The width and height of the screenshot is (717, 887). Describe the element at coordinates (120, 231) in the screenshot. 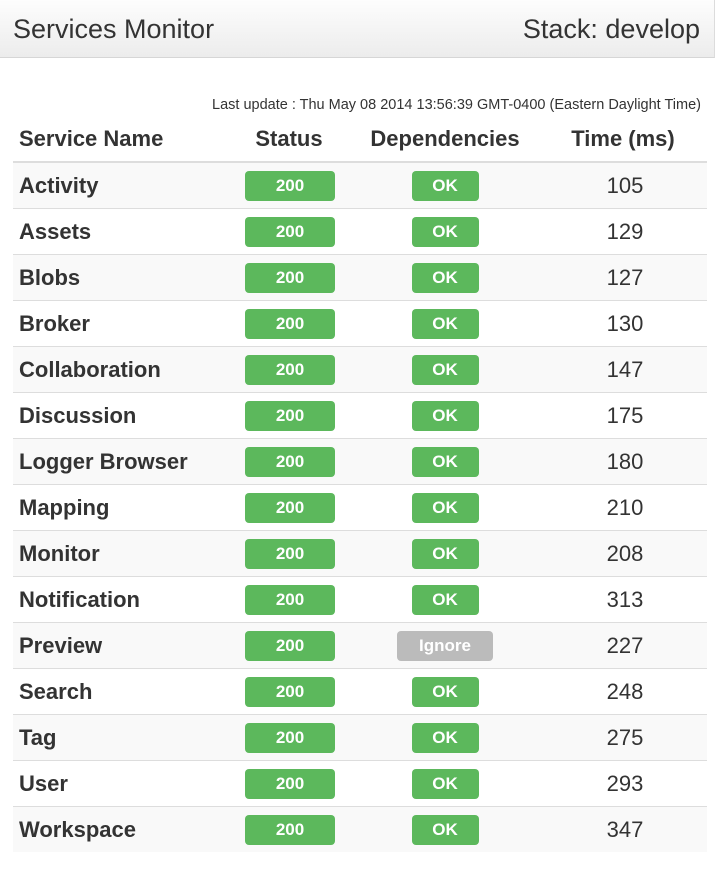

I see `service-name-cell: Assets` at that location.